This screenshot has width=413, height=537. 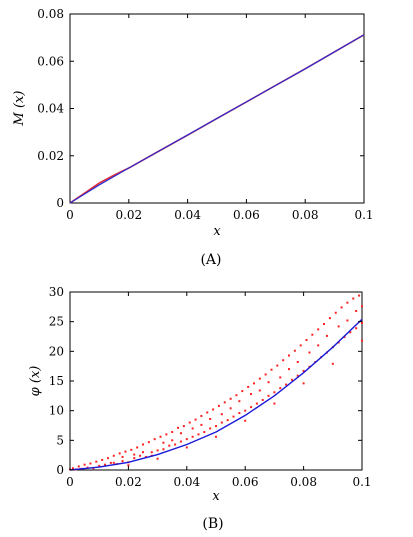 I want to click on panel-a-x-tick-label: 0.1, so click(x=363, y=215).